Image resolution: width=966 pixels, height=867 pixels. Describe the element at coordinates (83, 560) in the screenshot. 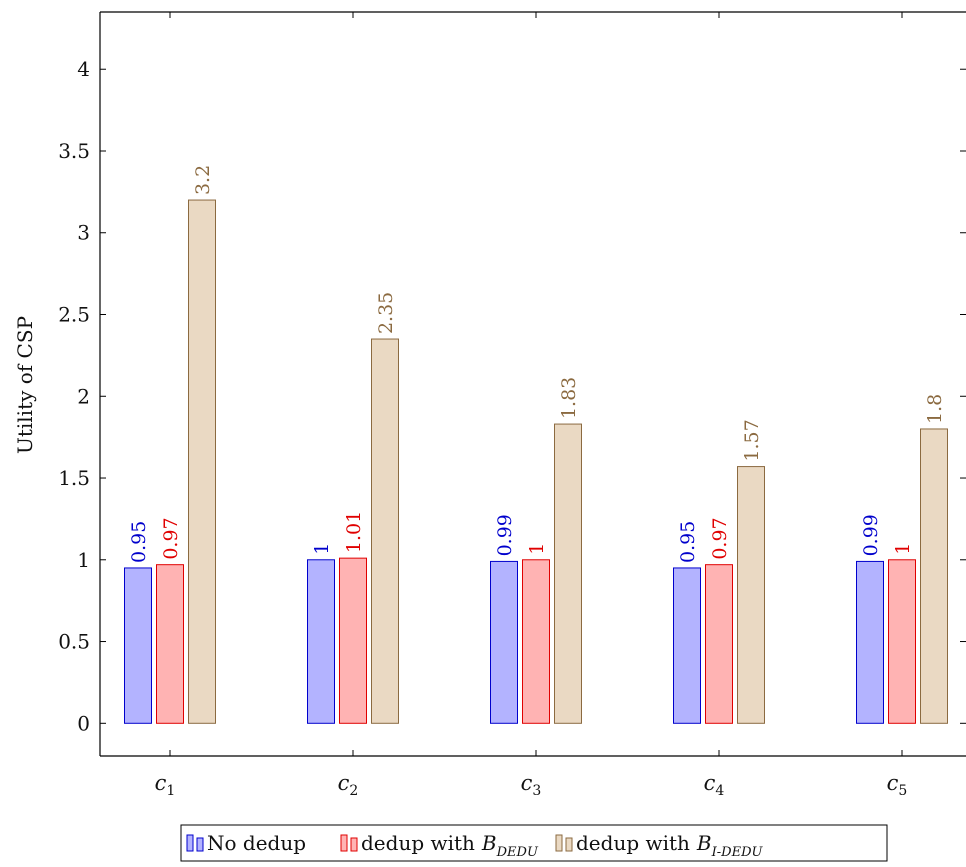

I see `y-tick-label: 1` at that location.